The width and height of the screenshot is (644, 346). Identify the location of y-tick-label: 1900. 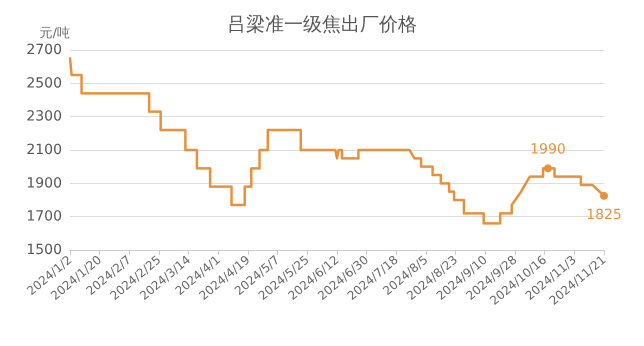
(44, 183).